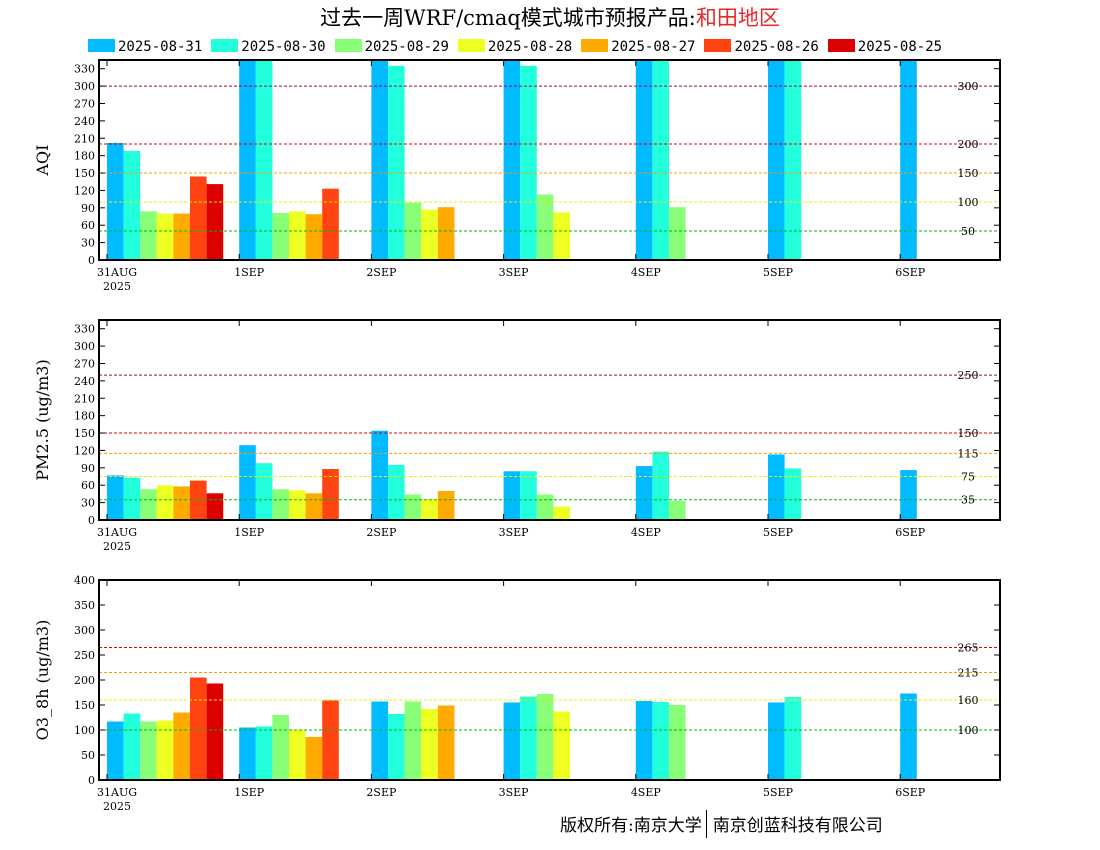  I want to click on reference-line-label: 115, so click(968, 453).